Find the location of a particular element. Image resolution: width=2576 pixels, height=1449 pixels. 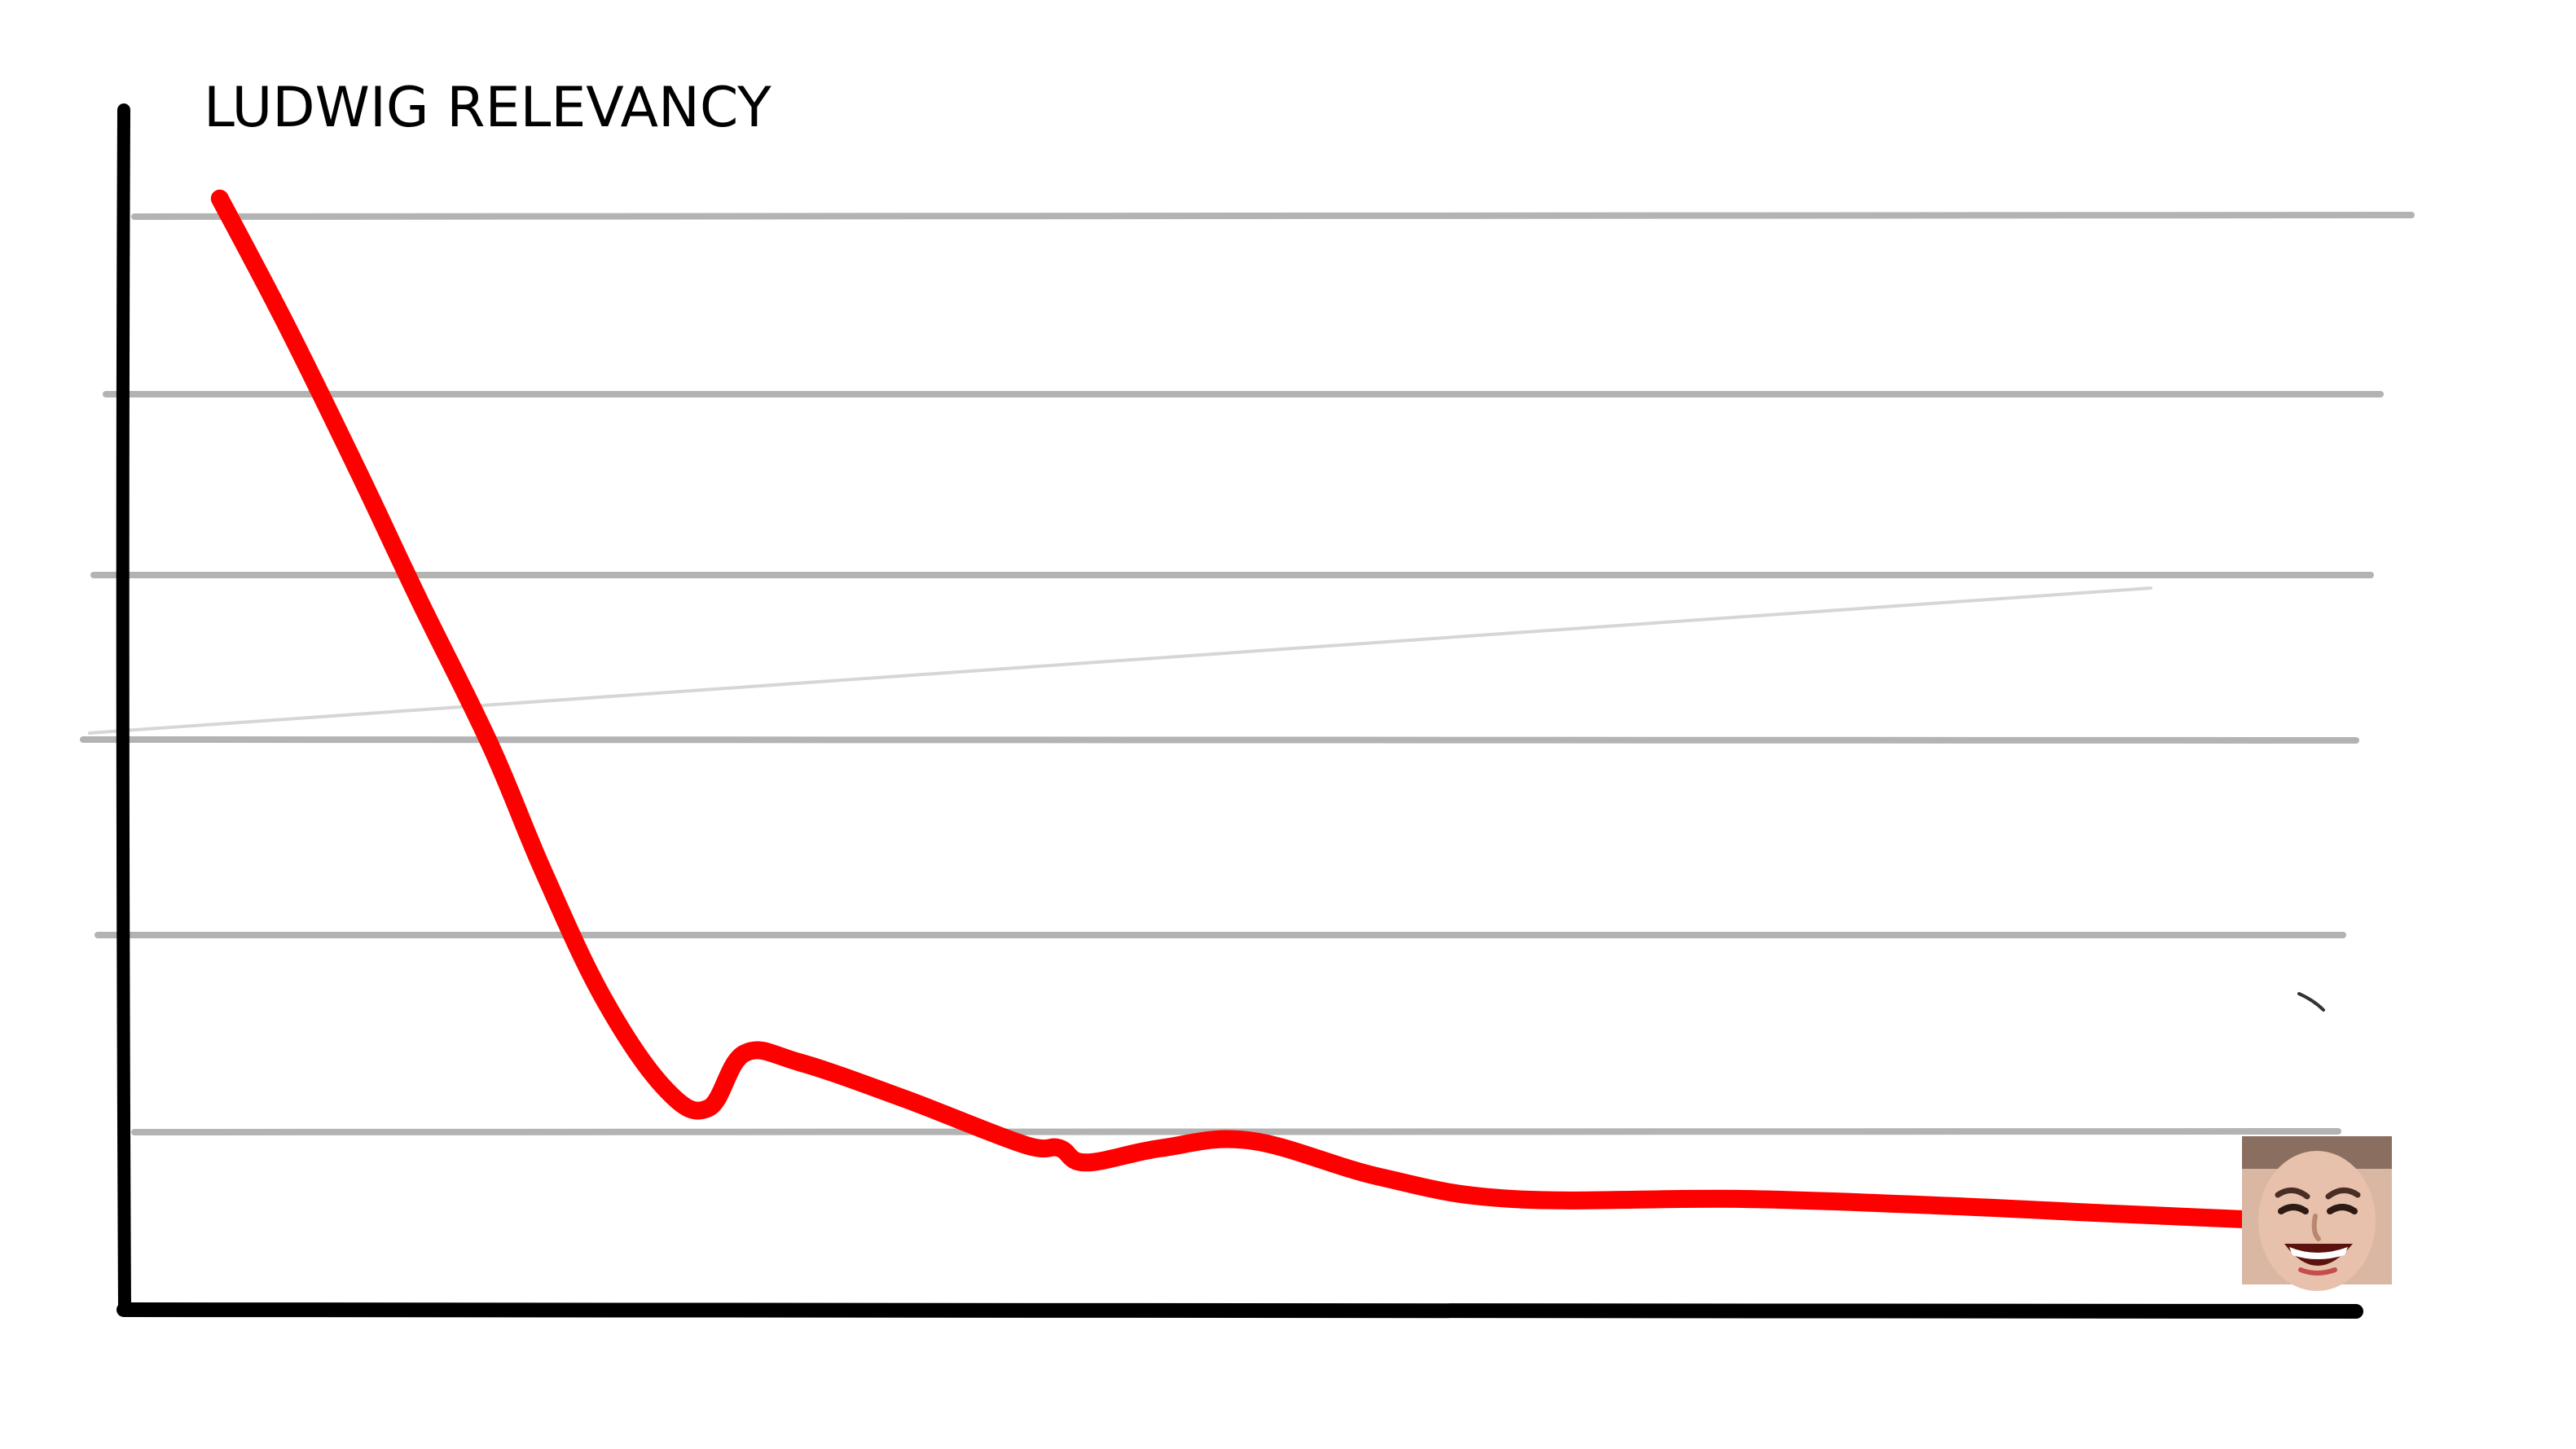

faint-diagonal-line is located at coordinates (1120, 661).